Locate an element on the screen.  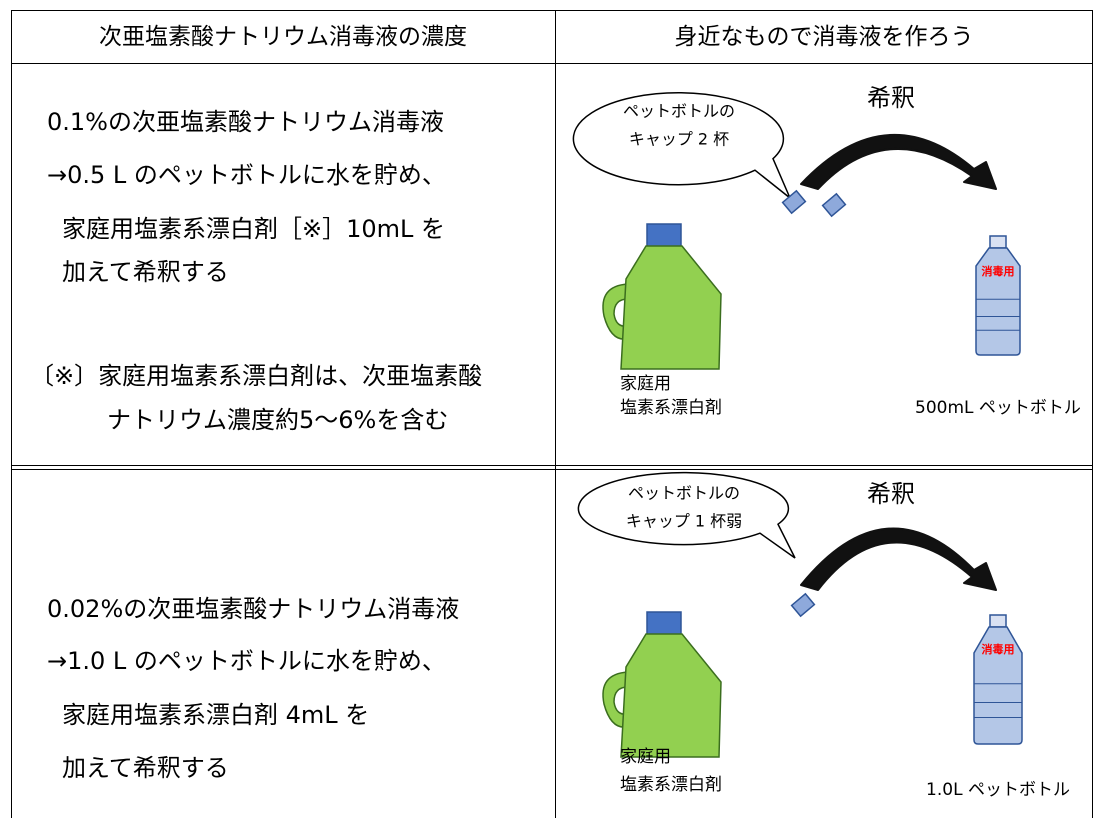
text-line: 0.02%の次亜塩素酸ナトリウム消毒液 is located at coordinates (253, 609).